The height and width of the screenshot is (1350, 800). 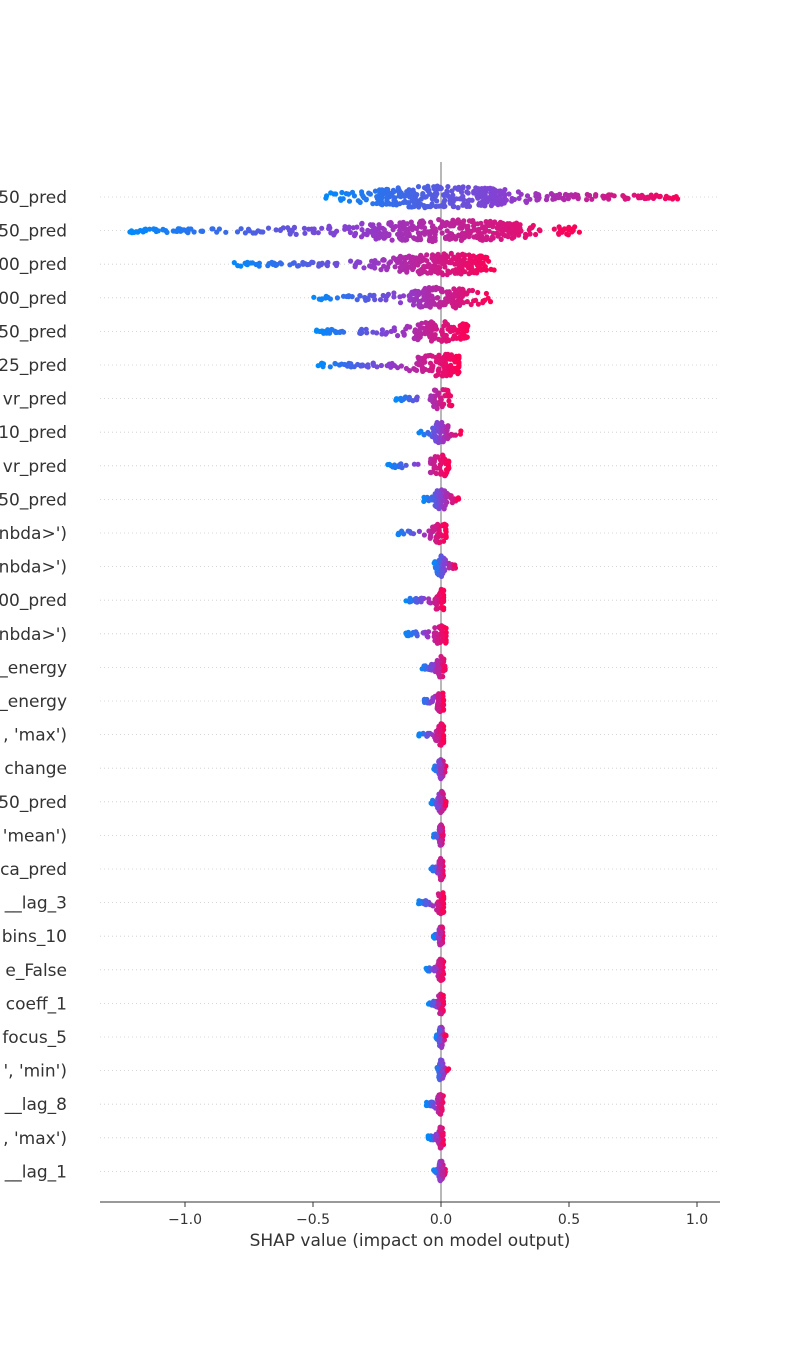 What do you see at coordinates (35, 1172) in the screenshot?
I see `feature-label: __lag_1` at bounding box center [35, 1172].